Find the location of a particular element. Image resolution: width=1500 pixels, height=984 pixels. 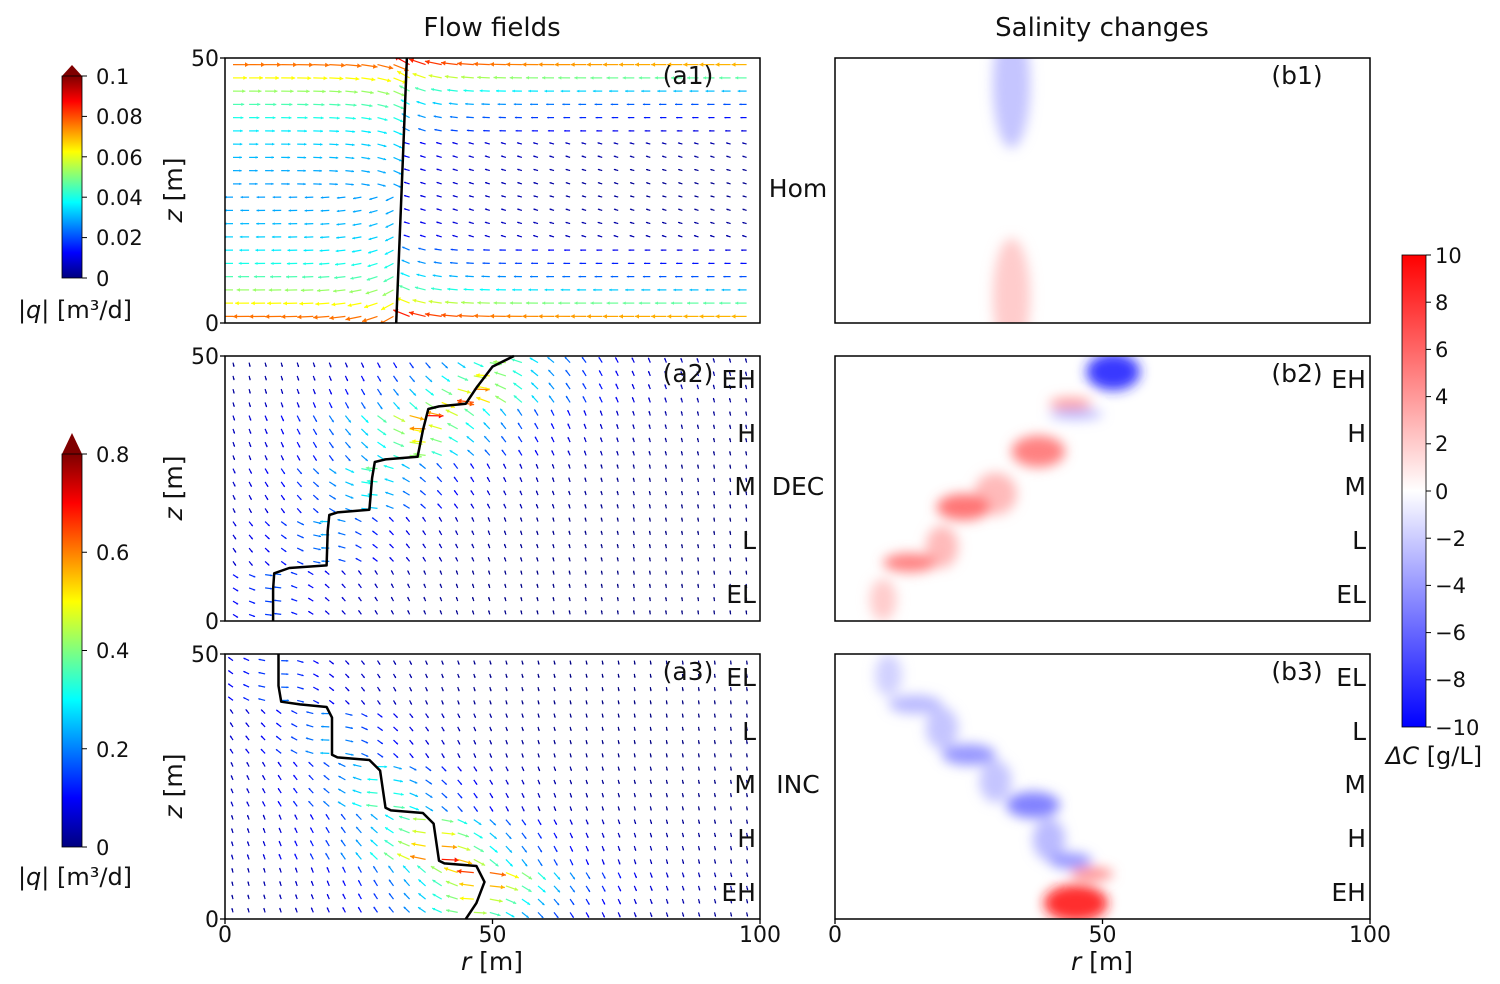

panel-frame-a1 is located at coordinates (492, 190).